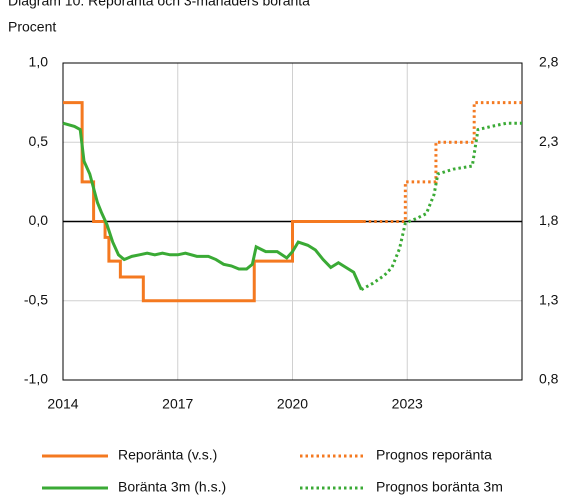 The image size is (568, 497). Describe the element at coordinates (549, 299) in the screenshot. I see `y2-tick-label: 1,3` at that location.